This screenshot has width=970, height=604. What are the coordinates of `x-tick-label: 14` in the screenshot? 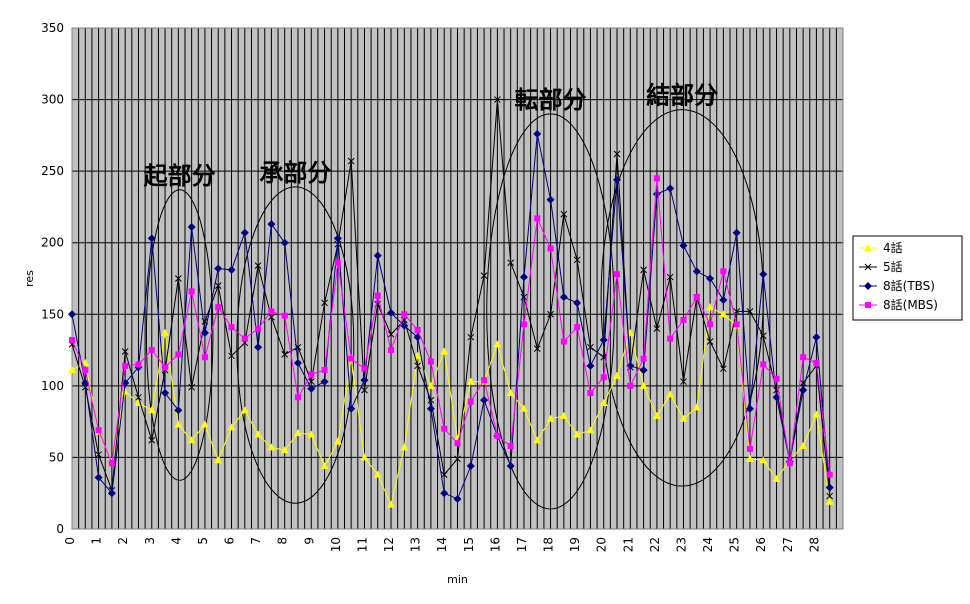 It's located at (442, 544).